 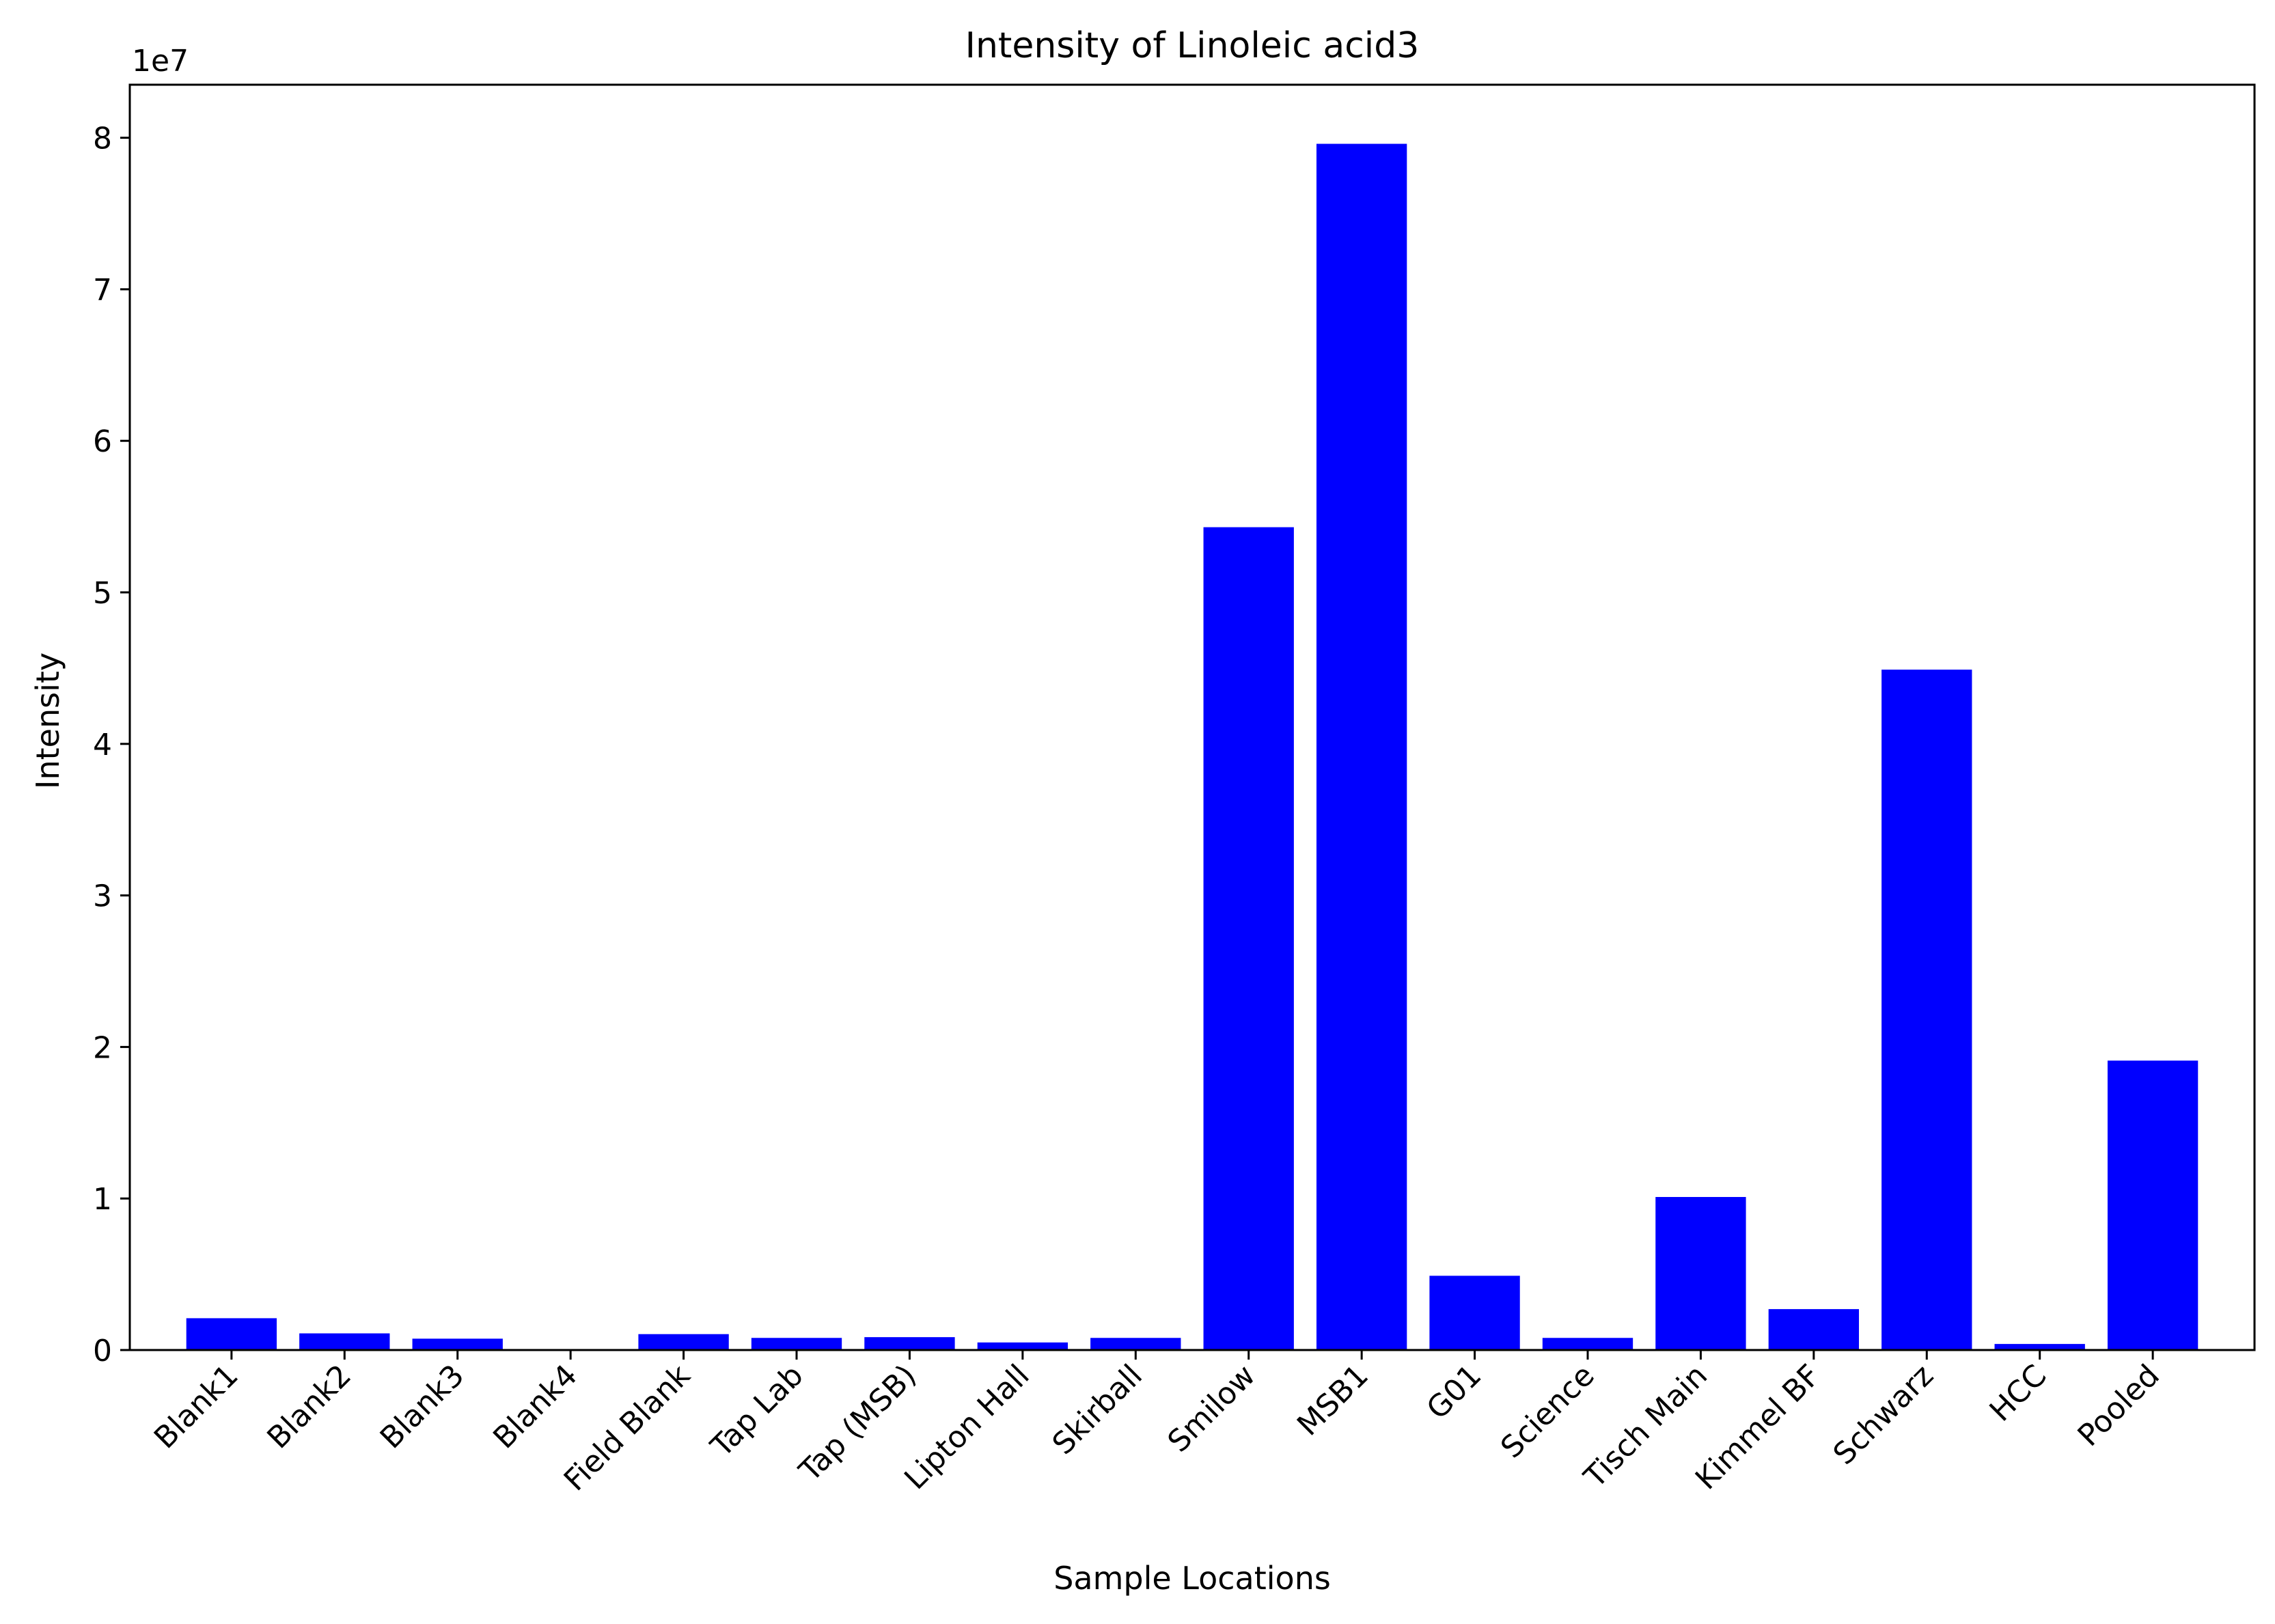 I want to click on x-tick-label: Tap Lab, so click(x=757, y=1411).